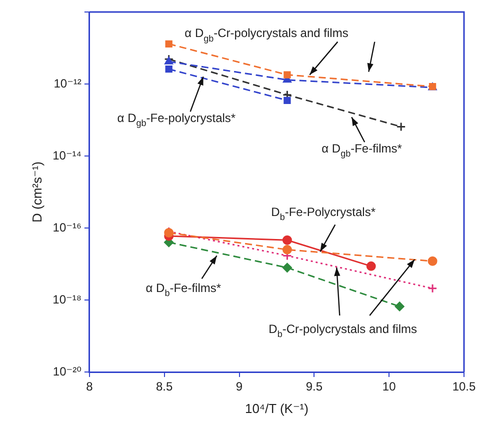  I want to click on x-axis-title: 10⁴/T (K⁻¹), so click(276, 408).